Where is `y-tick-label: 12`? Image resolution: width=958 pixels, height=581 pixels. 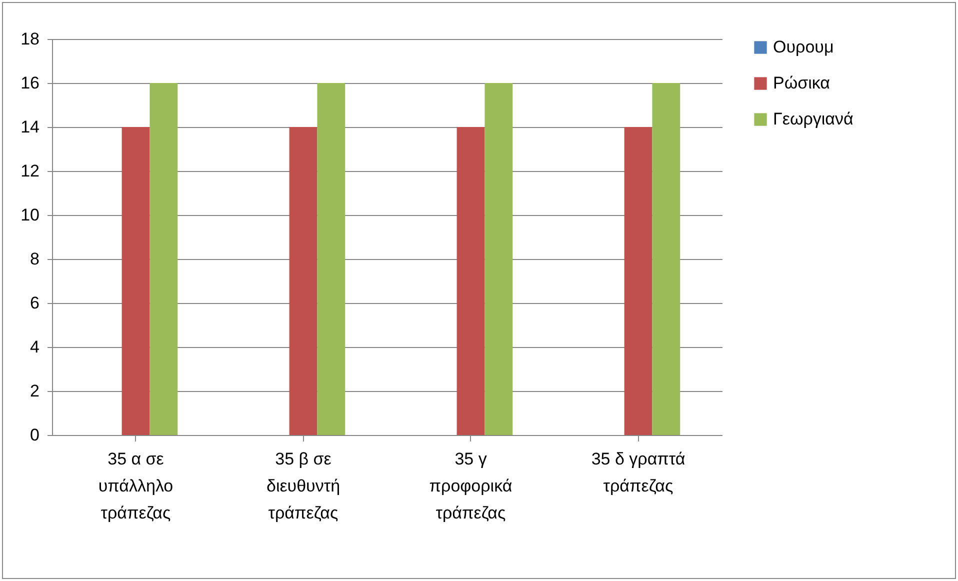 y-tick-label: 12 is located at coordinates (30, 171).